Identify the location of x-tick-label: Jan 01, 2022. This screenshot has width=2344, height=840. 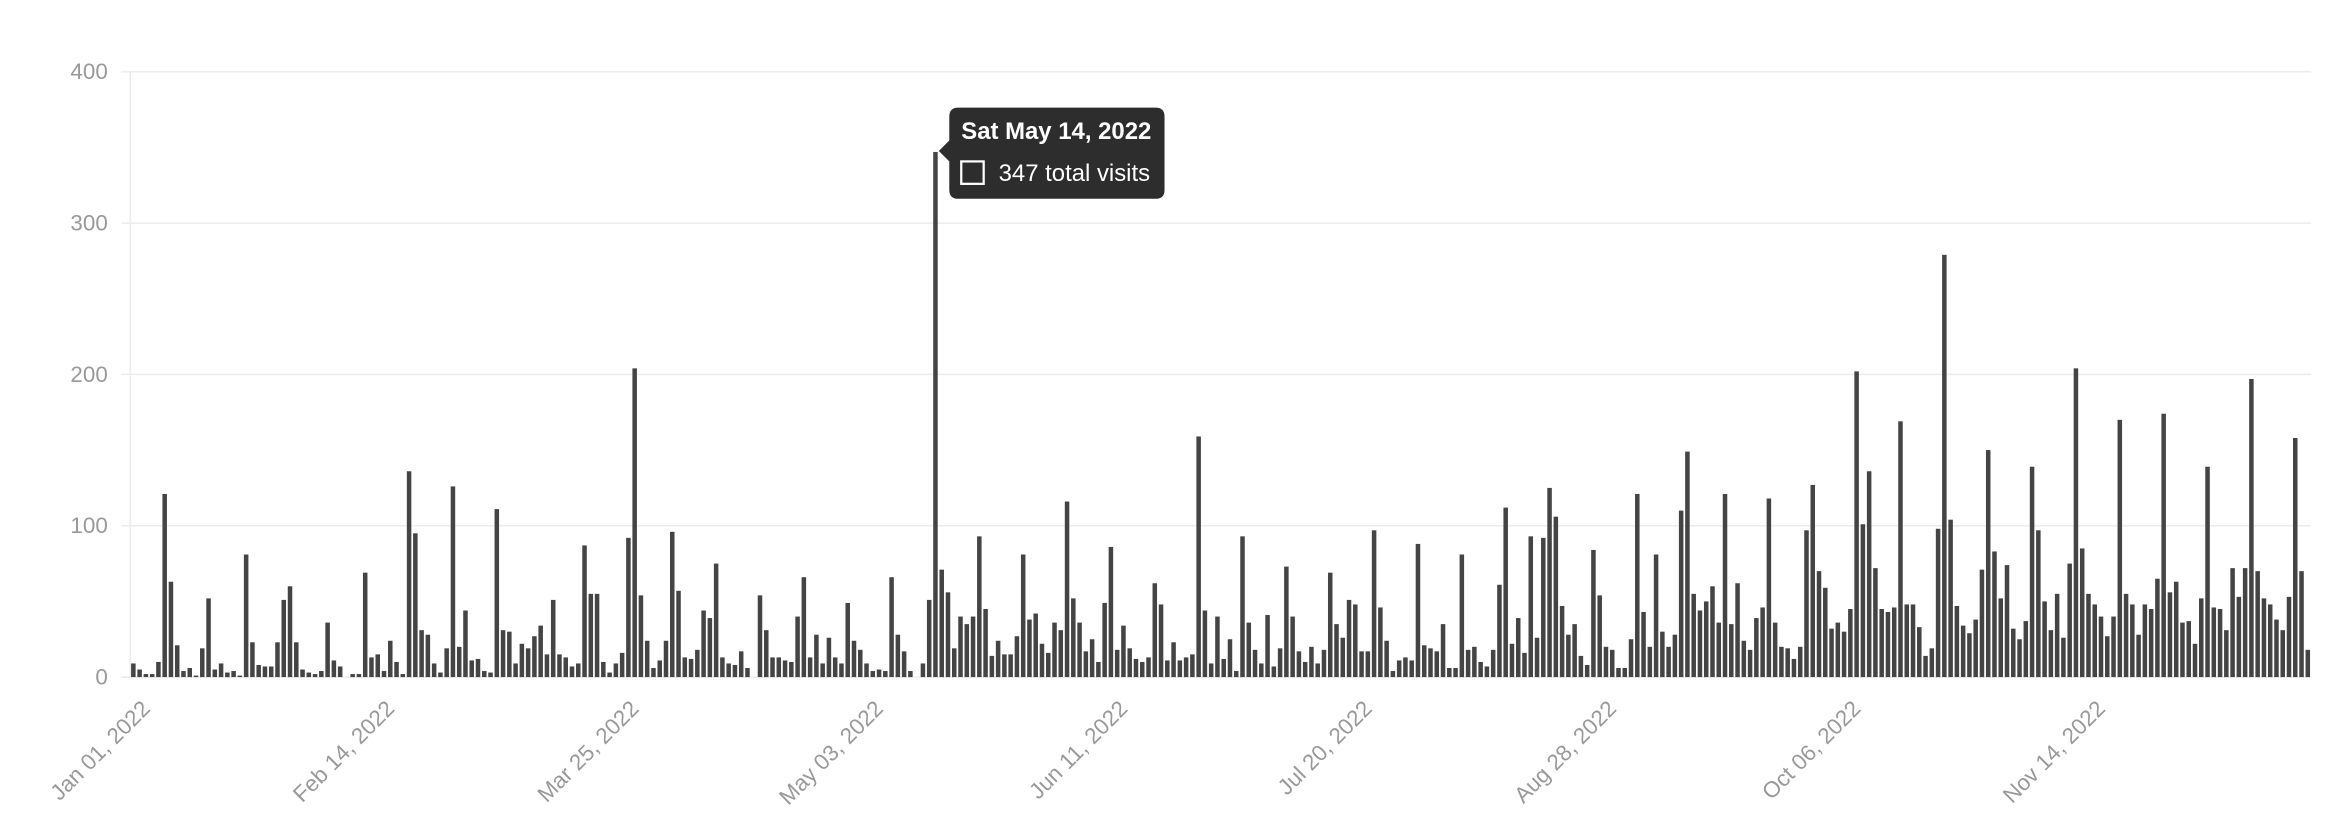
(100, 750).